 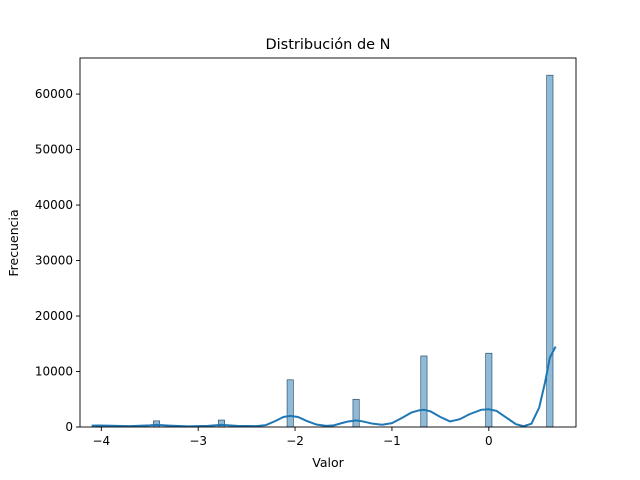 What do you see at coordinates (101, 441) in the screenshot?
I see `x-tick-label: −4` at bounding box center [101, 441].